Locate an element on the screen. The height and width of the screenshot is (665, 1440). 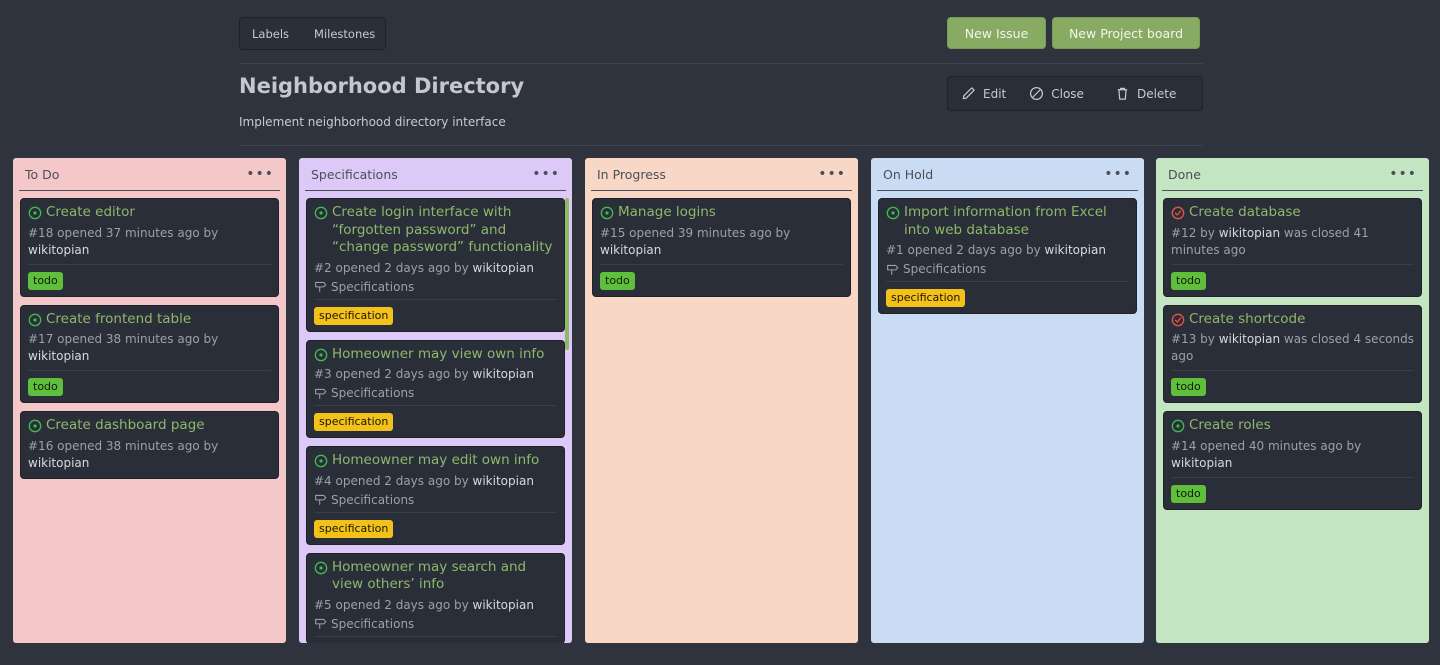
issue-title-row: Create dashboard page is located at coordinates (149, 426).